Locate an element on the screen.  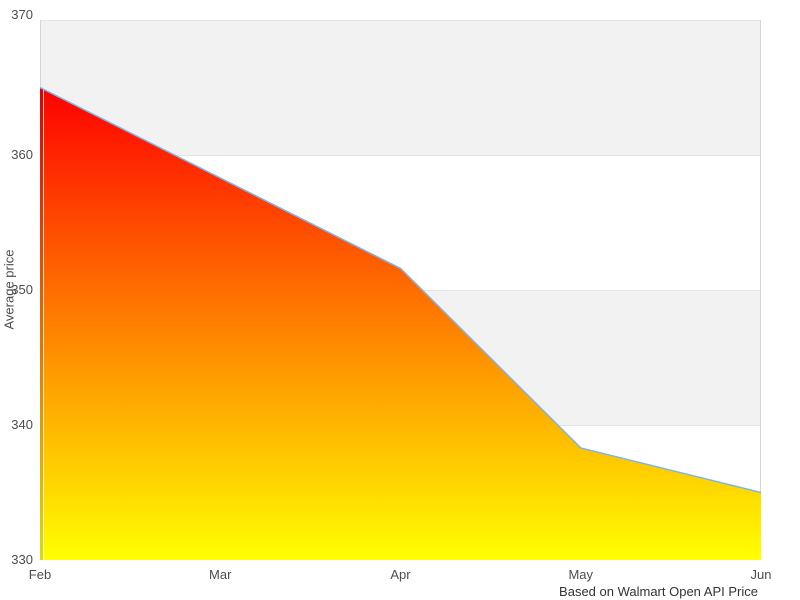
y-axis-label: 330 is located at coordinates (22, 559).